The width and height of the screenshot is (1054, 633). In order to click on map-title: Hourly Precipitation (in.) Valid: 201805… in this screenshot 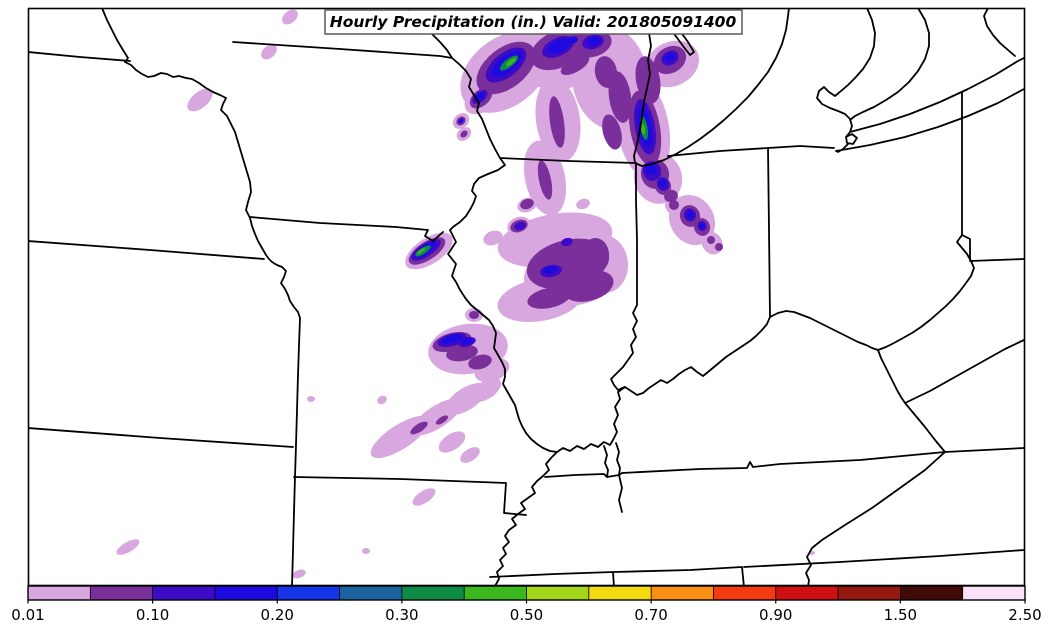, I will do `click(533, 22)`.